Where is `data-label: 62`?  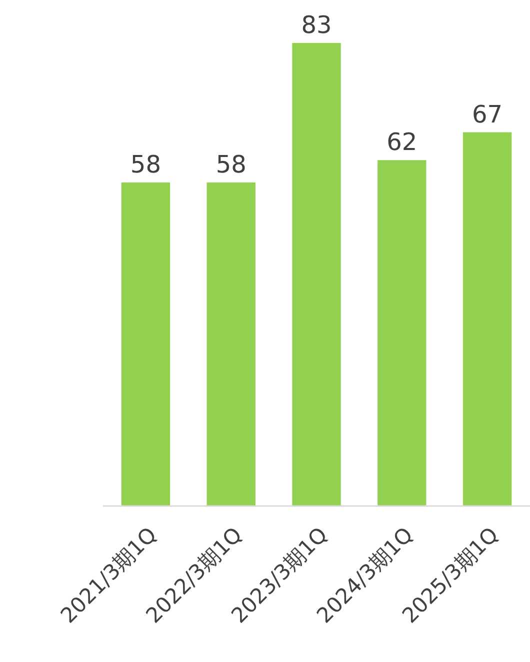 data-label: 62 is located at coordinates (402, 142).